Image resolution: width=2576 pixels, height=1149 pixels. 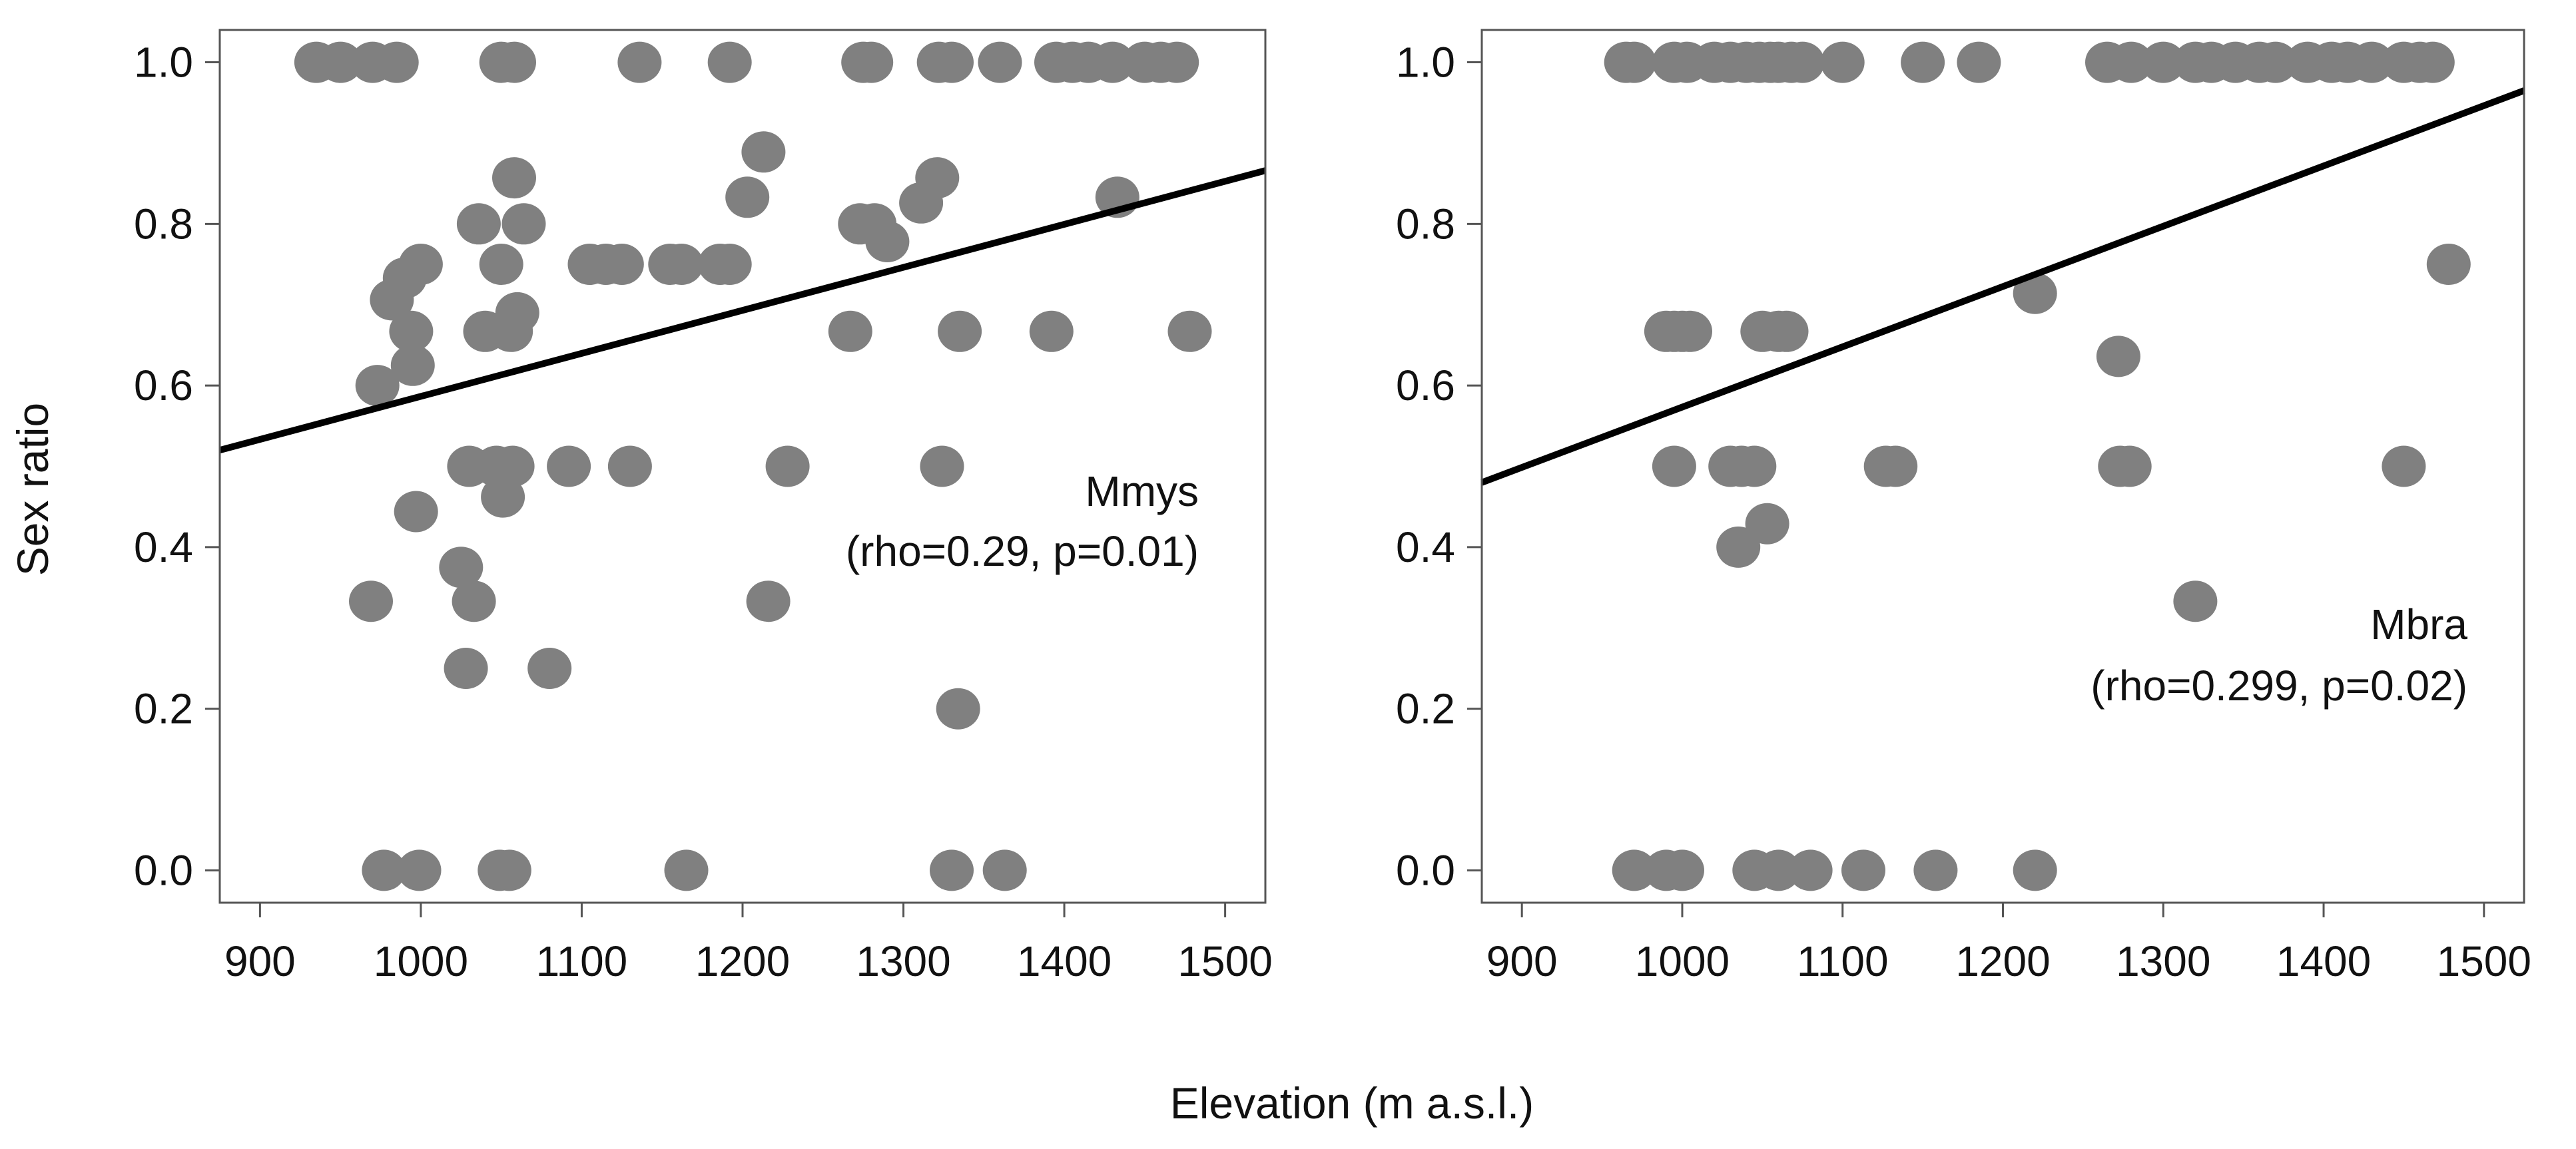 What do you see at coordinates (1022, 551) in the screenshot?
I see `stats-label: (rho=0.29, p=0.01)` at bounding box center [1022, 551].